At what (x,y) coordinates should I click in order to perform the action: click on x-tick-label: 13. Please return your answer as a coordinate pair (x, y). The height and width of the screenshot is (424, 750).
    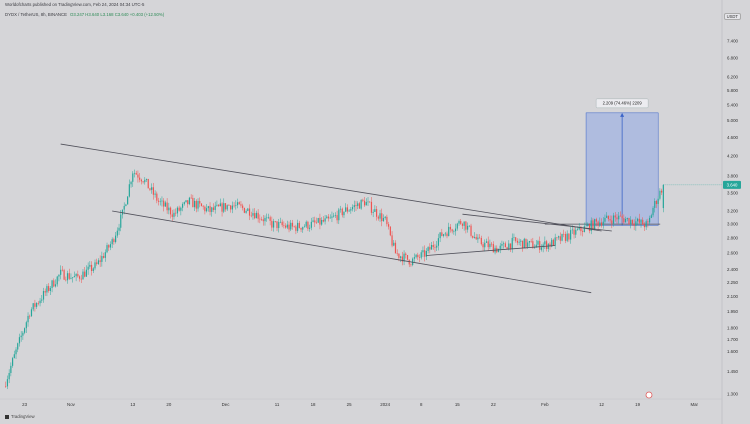
    Looking at the image, I should click on (132, 404).